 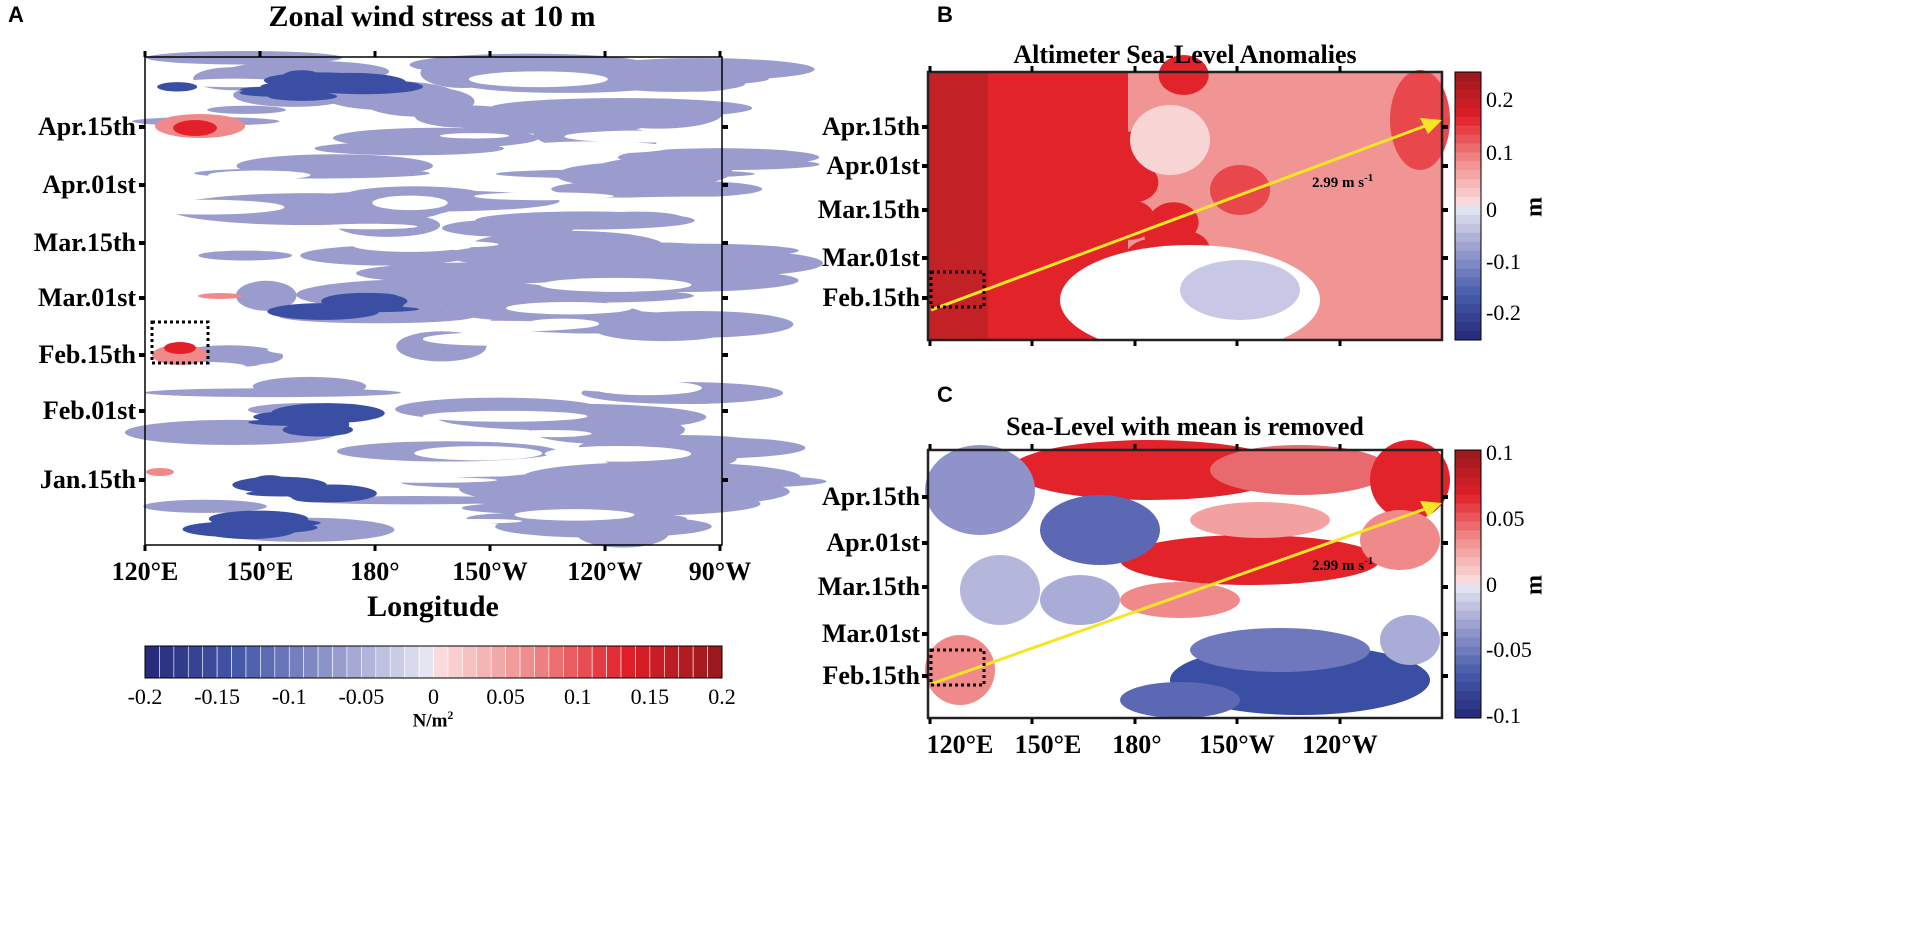 I want to click on colorbar-c-tick: -0.1, so click(x=1503, y=715).